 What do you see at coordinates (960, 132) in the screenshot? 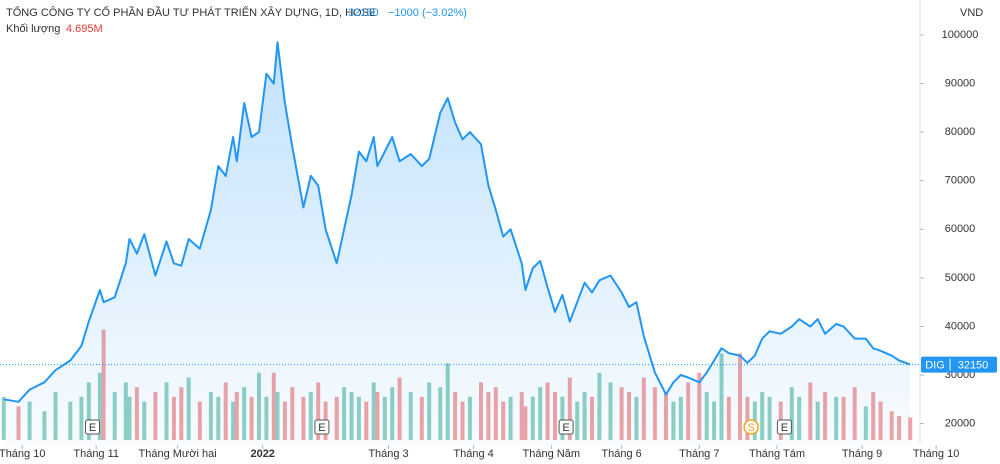
I see `y-tick-label: 80000` at bounding box center [960, 132].